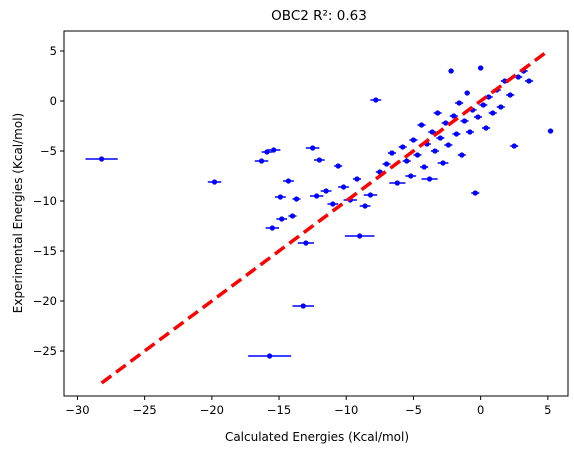  Describe the element at coordinates (547, 410) in the screenshot. I see `x-tick-label: 5` at that location.